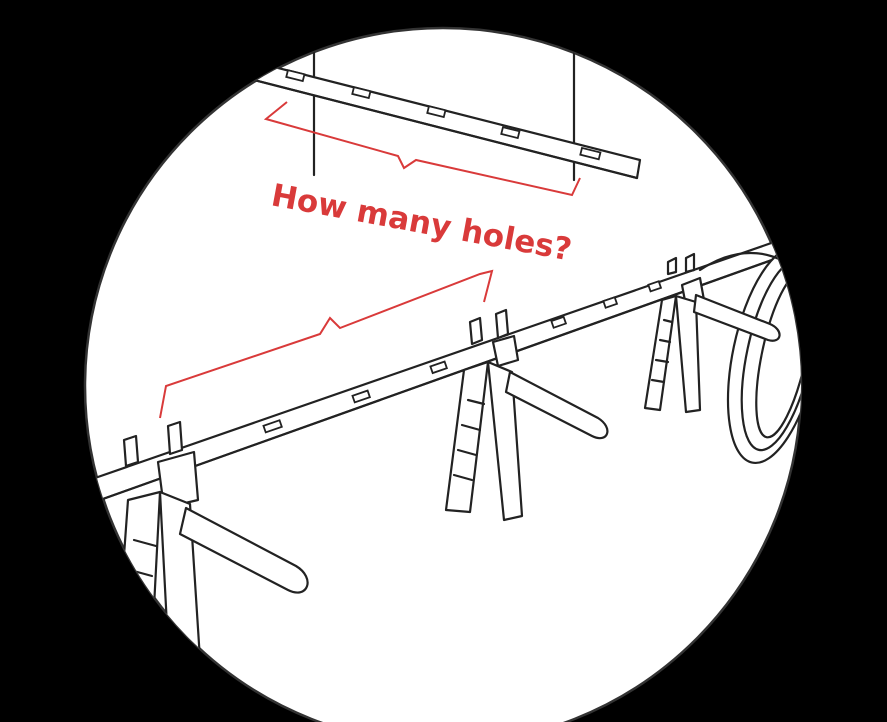 The image size is (887, 722). I want to click on clamp-far, so click(712, 333).